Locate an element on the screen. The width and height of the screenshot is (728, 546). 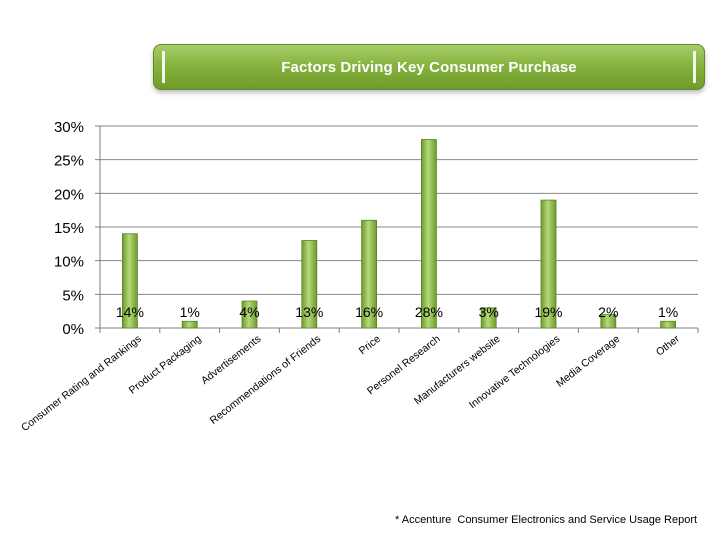
x-tick-label: Recommendations of Friends is located at coordinates (265, 380).